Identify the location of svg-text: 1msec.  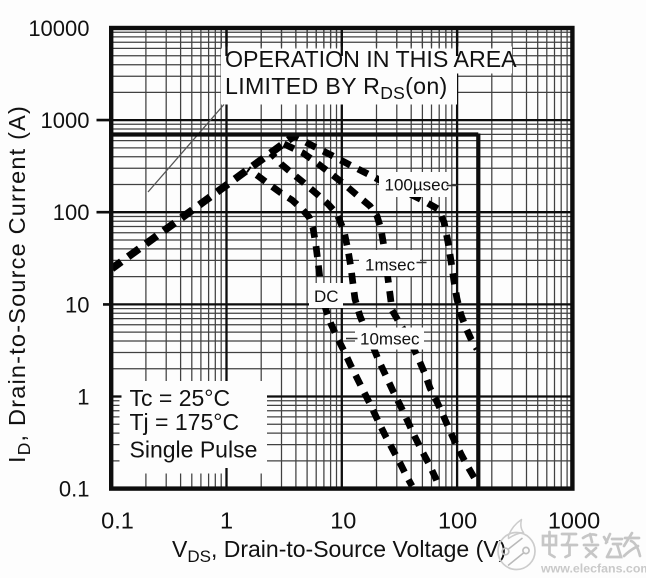
(390, 265).